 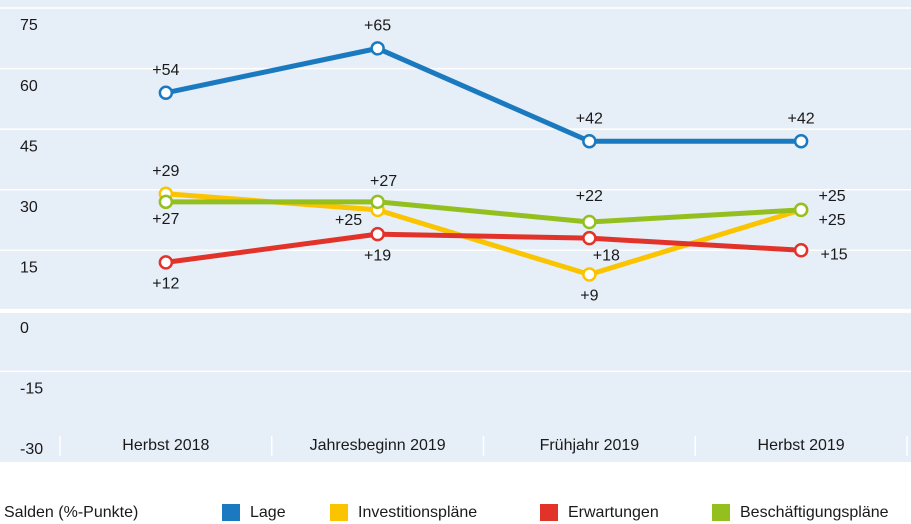 I want to click on legend-label: Lage, so click(x=268, y=512).